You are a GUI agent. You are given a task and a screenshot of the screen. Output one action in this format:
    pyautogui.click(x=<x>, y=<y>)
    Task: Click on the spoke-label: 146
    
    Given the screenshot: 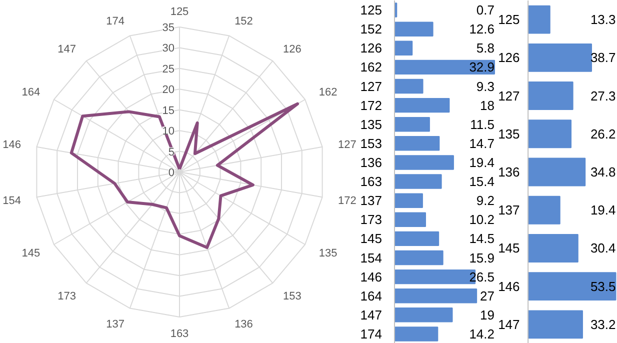 What is the action you would take?
    pyautogui.click(x=11, y=145)
    